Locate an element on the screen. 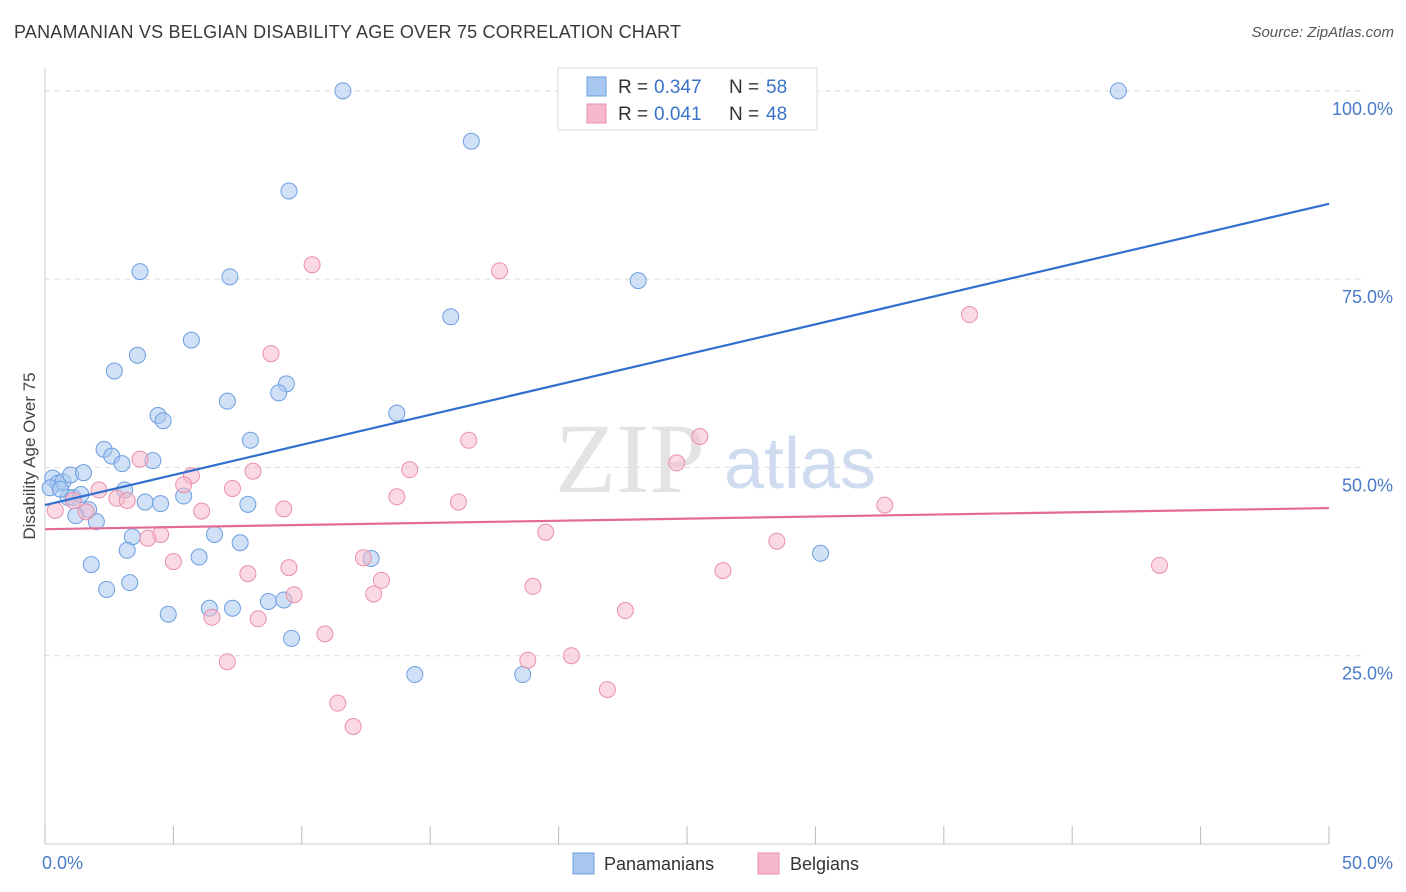  series-legend-panamanians: Panamanians is located at coordinates (659, 864).